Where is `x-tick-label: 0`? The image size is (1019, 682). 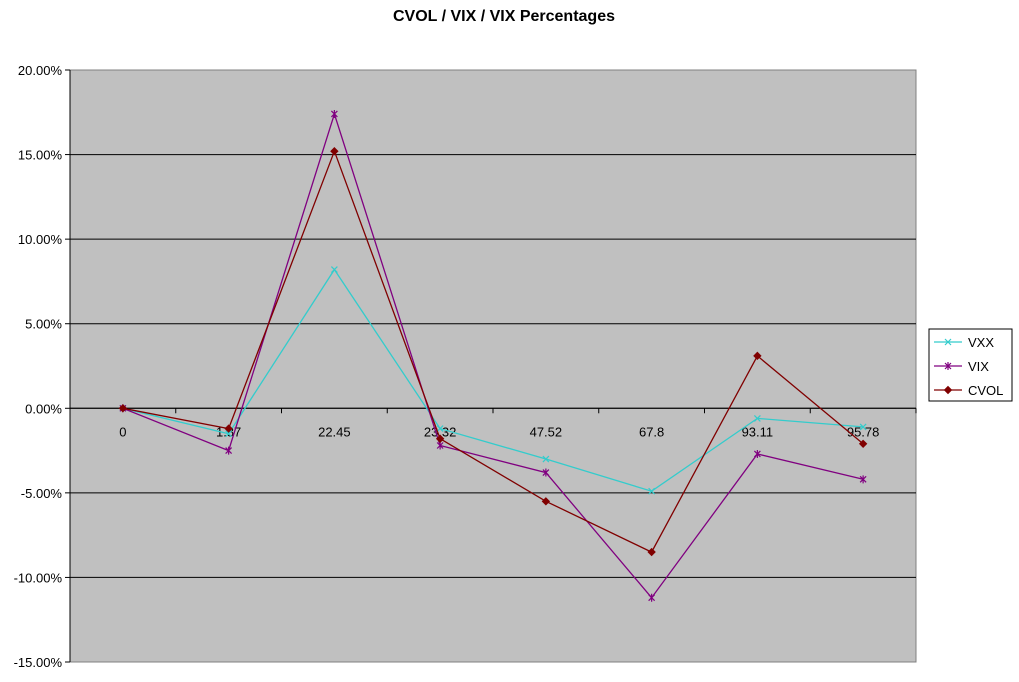
x-tick-label: 0 is located at coordinates (122, 431).